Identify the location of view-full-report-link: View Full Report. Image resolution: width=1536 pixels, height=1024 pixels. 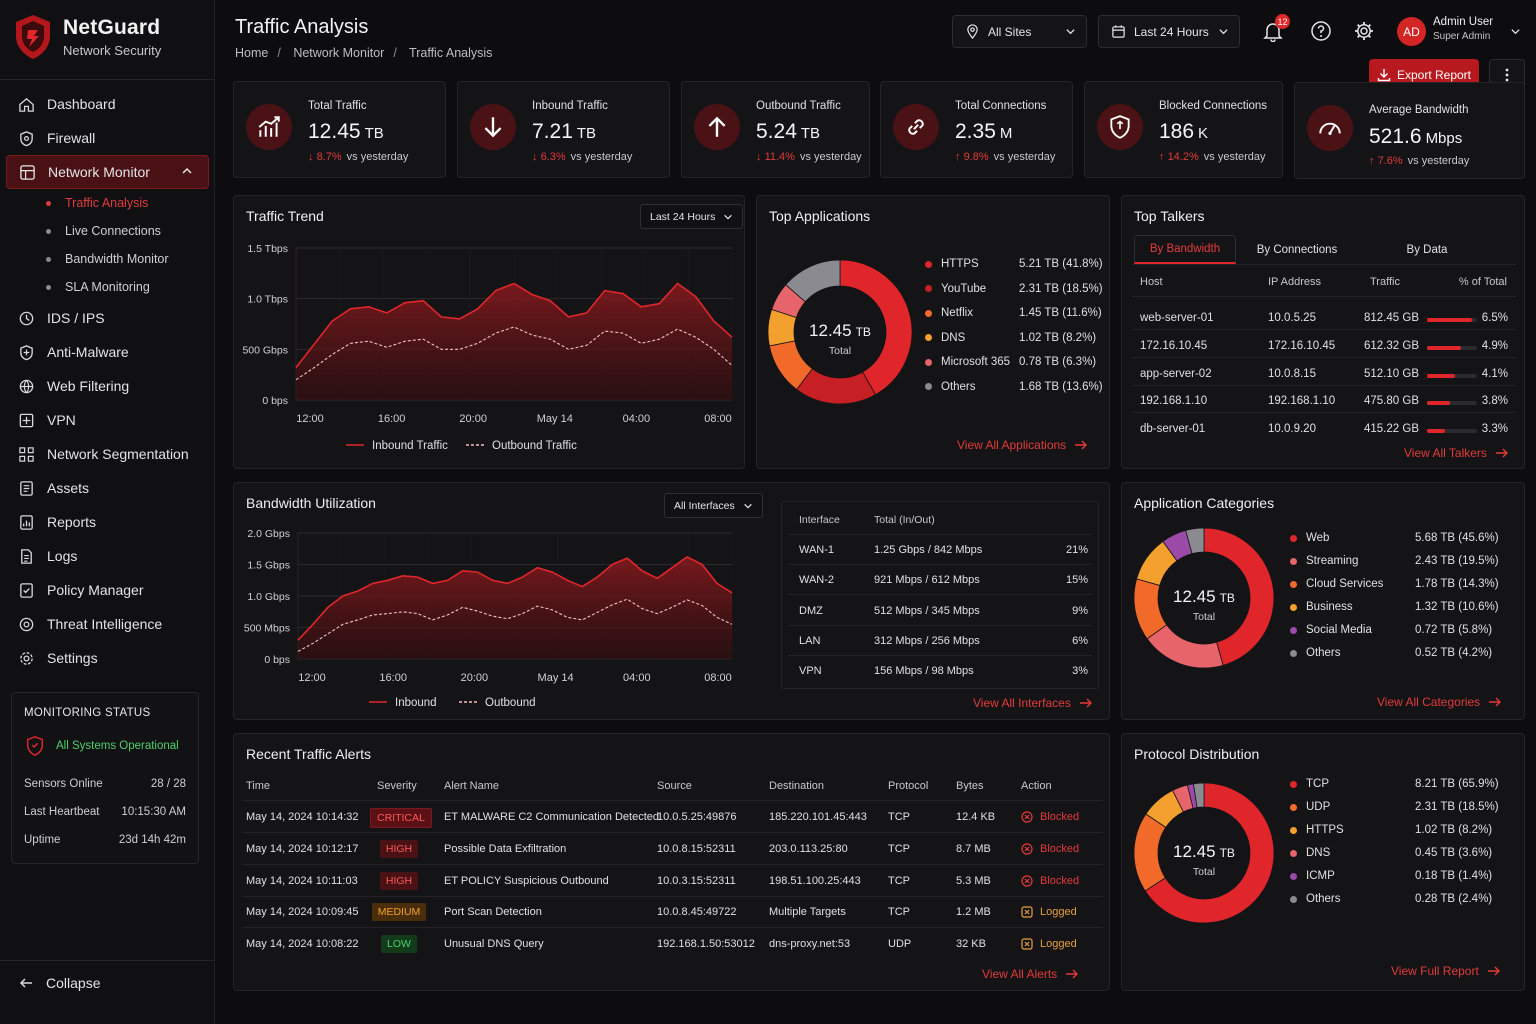
(1446, 971).